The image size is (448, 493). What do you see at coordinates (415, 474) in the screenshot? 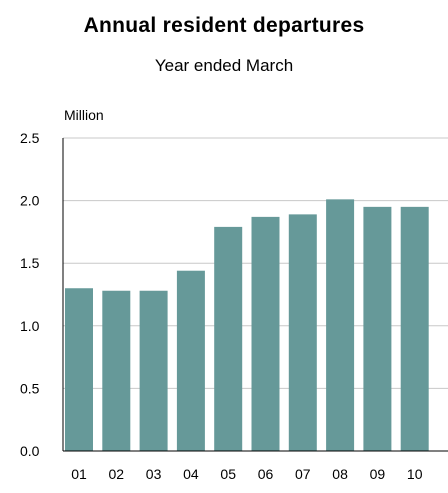
I see `x-tick-label: 10` at bounding box center [415, 474].